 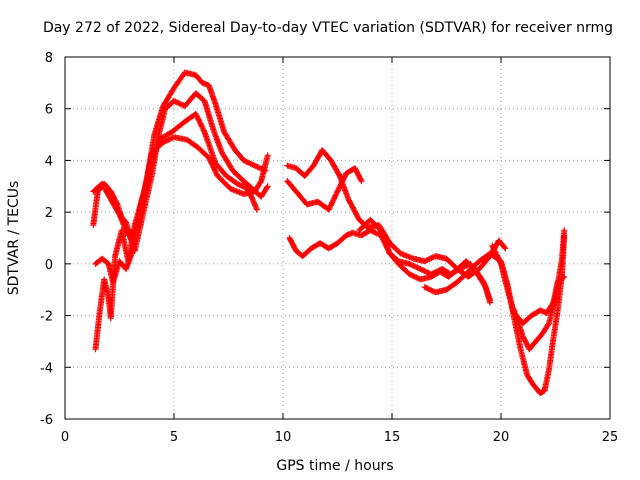 I want to click on x-tick-label: 0, so click(x=65, y=437).